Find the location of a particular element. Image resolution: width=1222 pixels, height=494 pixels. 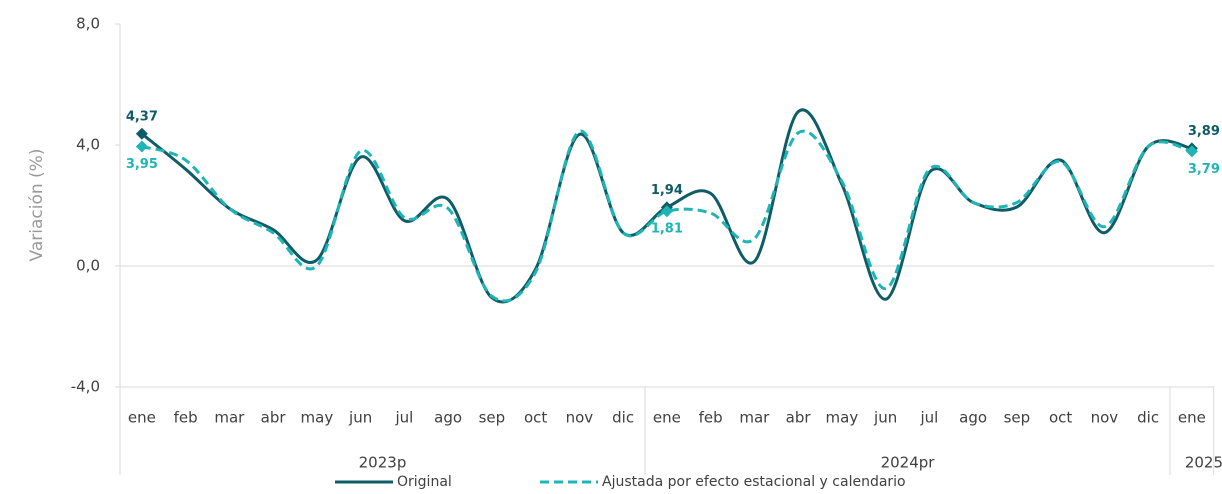

y-tick-label: -4,0 is located at coordinates (85, 387).